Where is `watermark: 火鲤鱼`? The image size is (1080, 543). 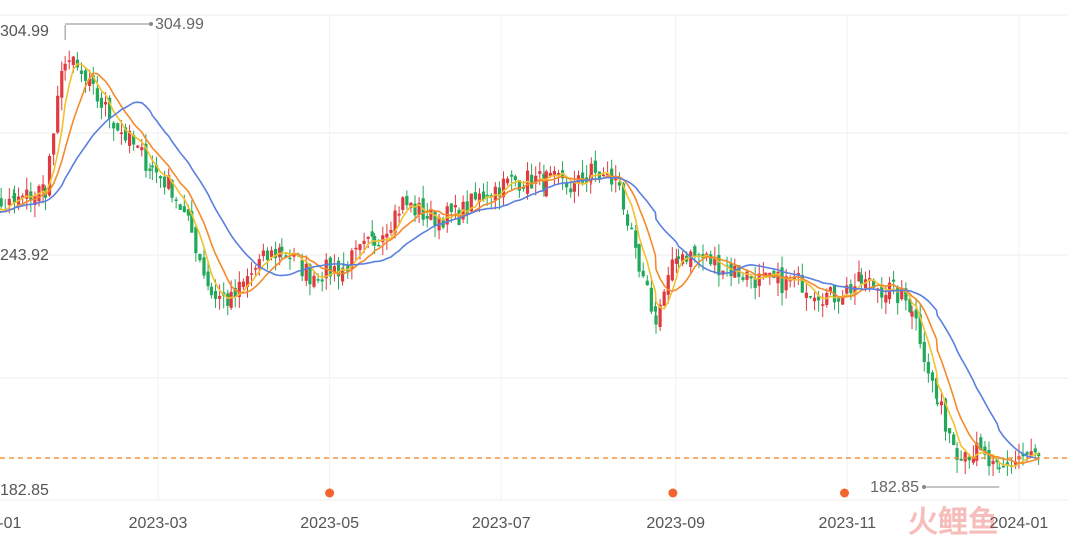 watermark: 火鲤鱼 is located at coordinates (953, 522).